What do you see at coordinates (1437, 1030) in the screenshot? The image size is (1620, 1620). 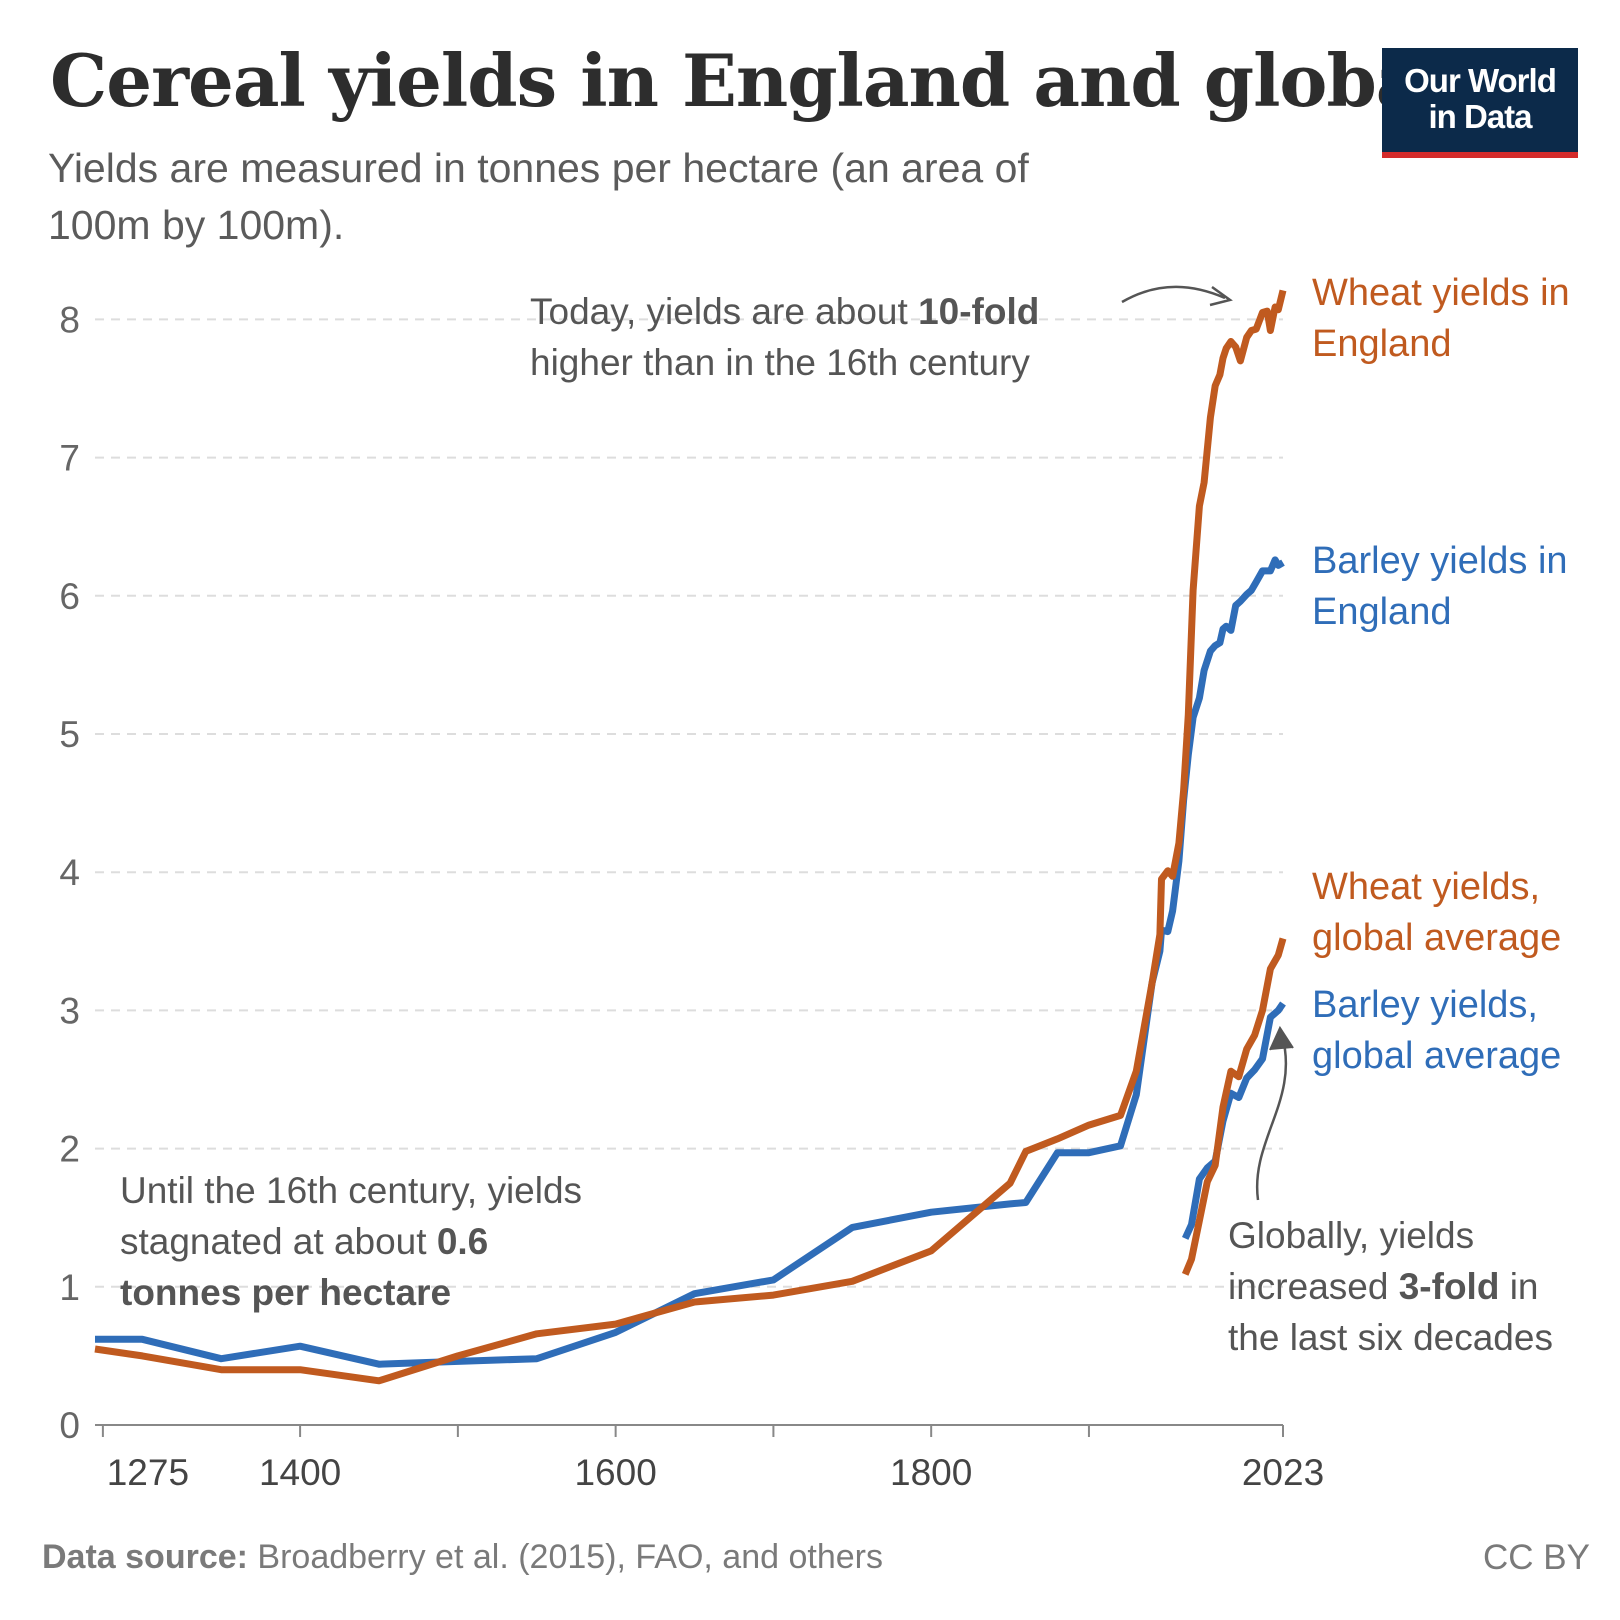 I see `label-barley-global: Barley yields, global average` at bounding box center [1437, 1030].